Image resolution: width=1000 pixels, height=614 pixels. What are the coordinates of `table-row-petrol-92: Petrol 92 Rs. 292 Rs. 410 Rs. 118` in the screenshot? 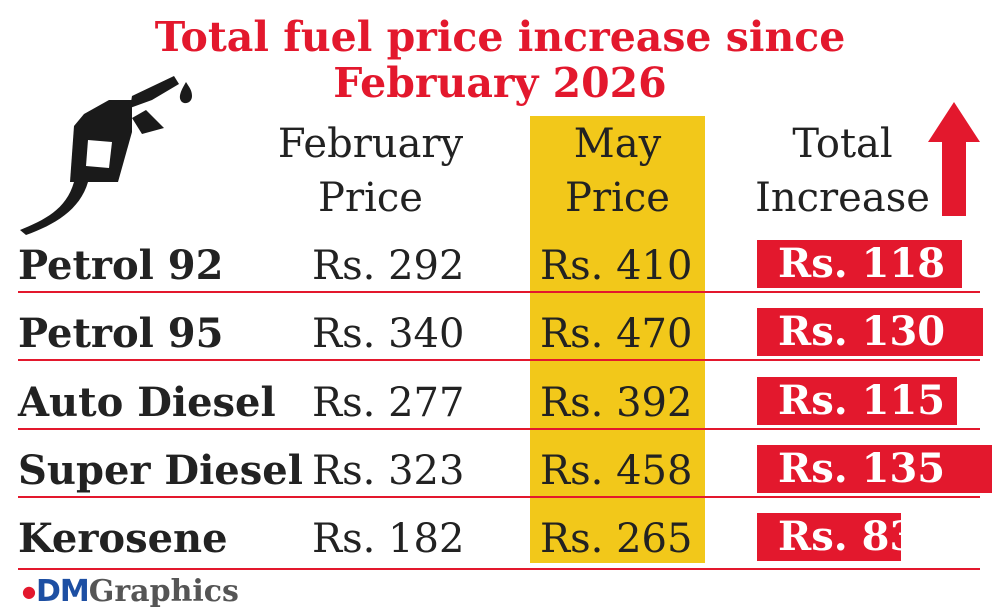 It's located at (500, 270).